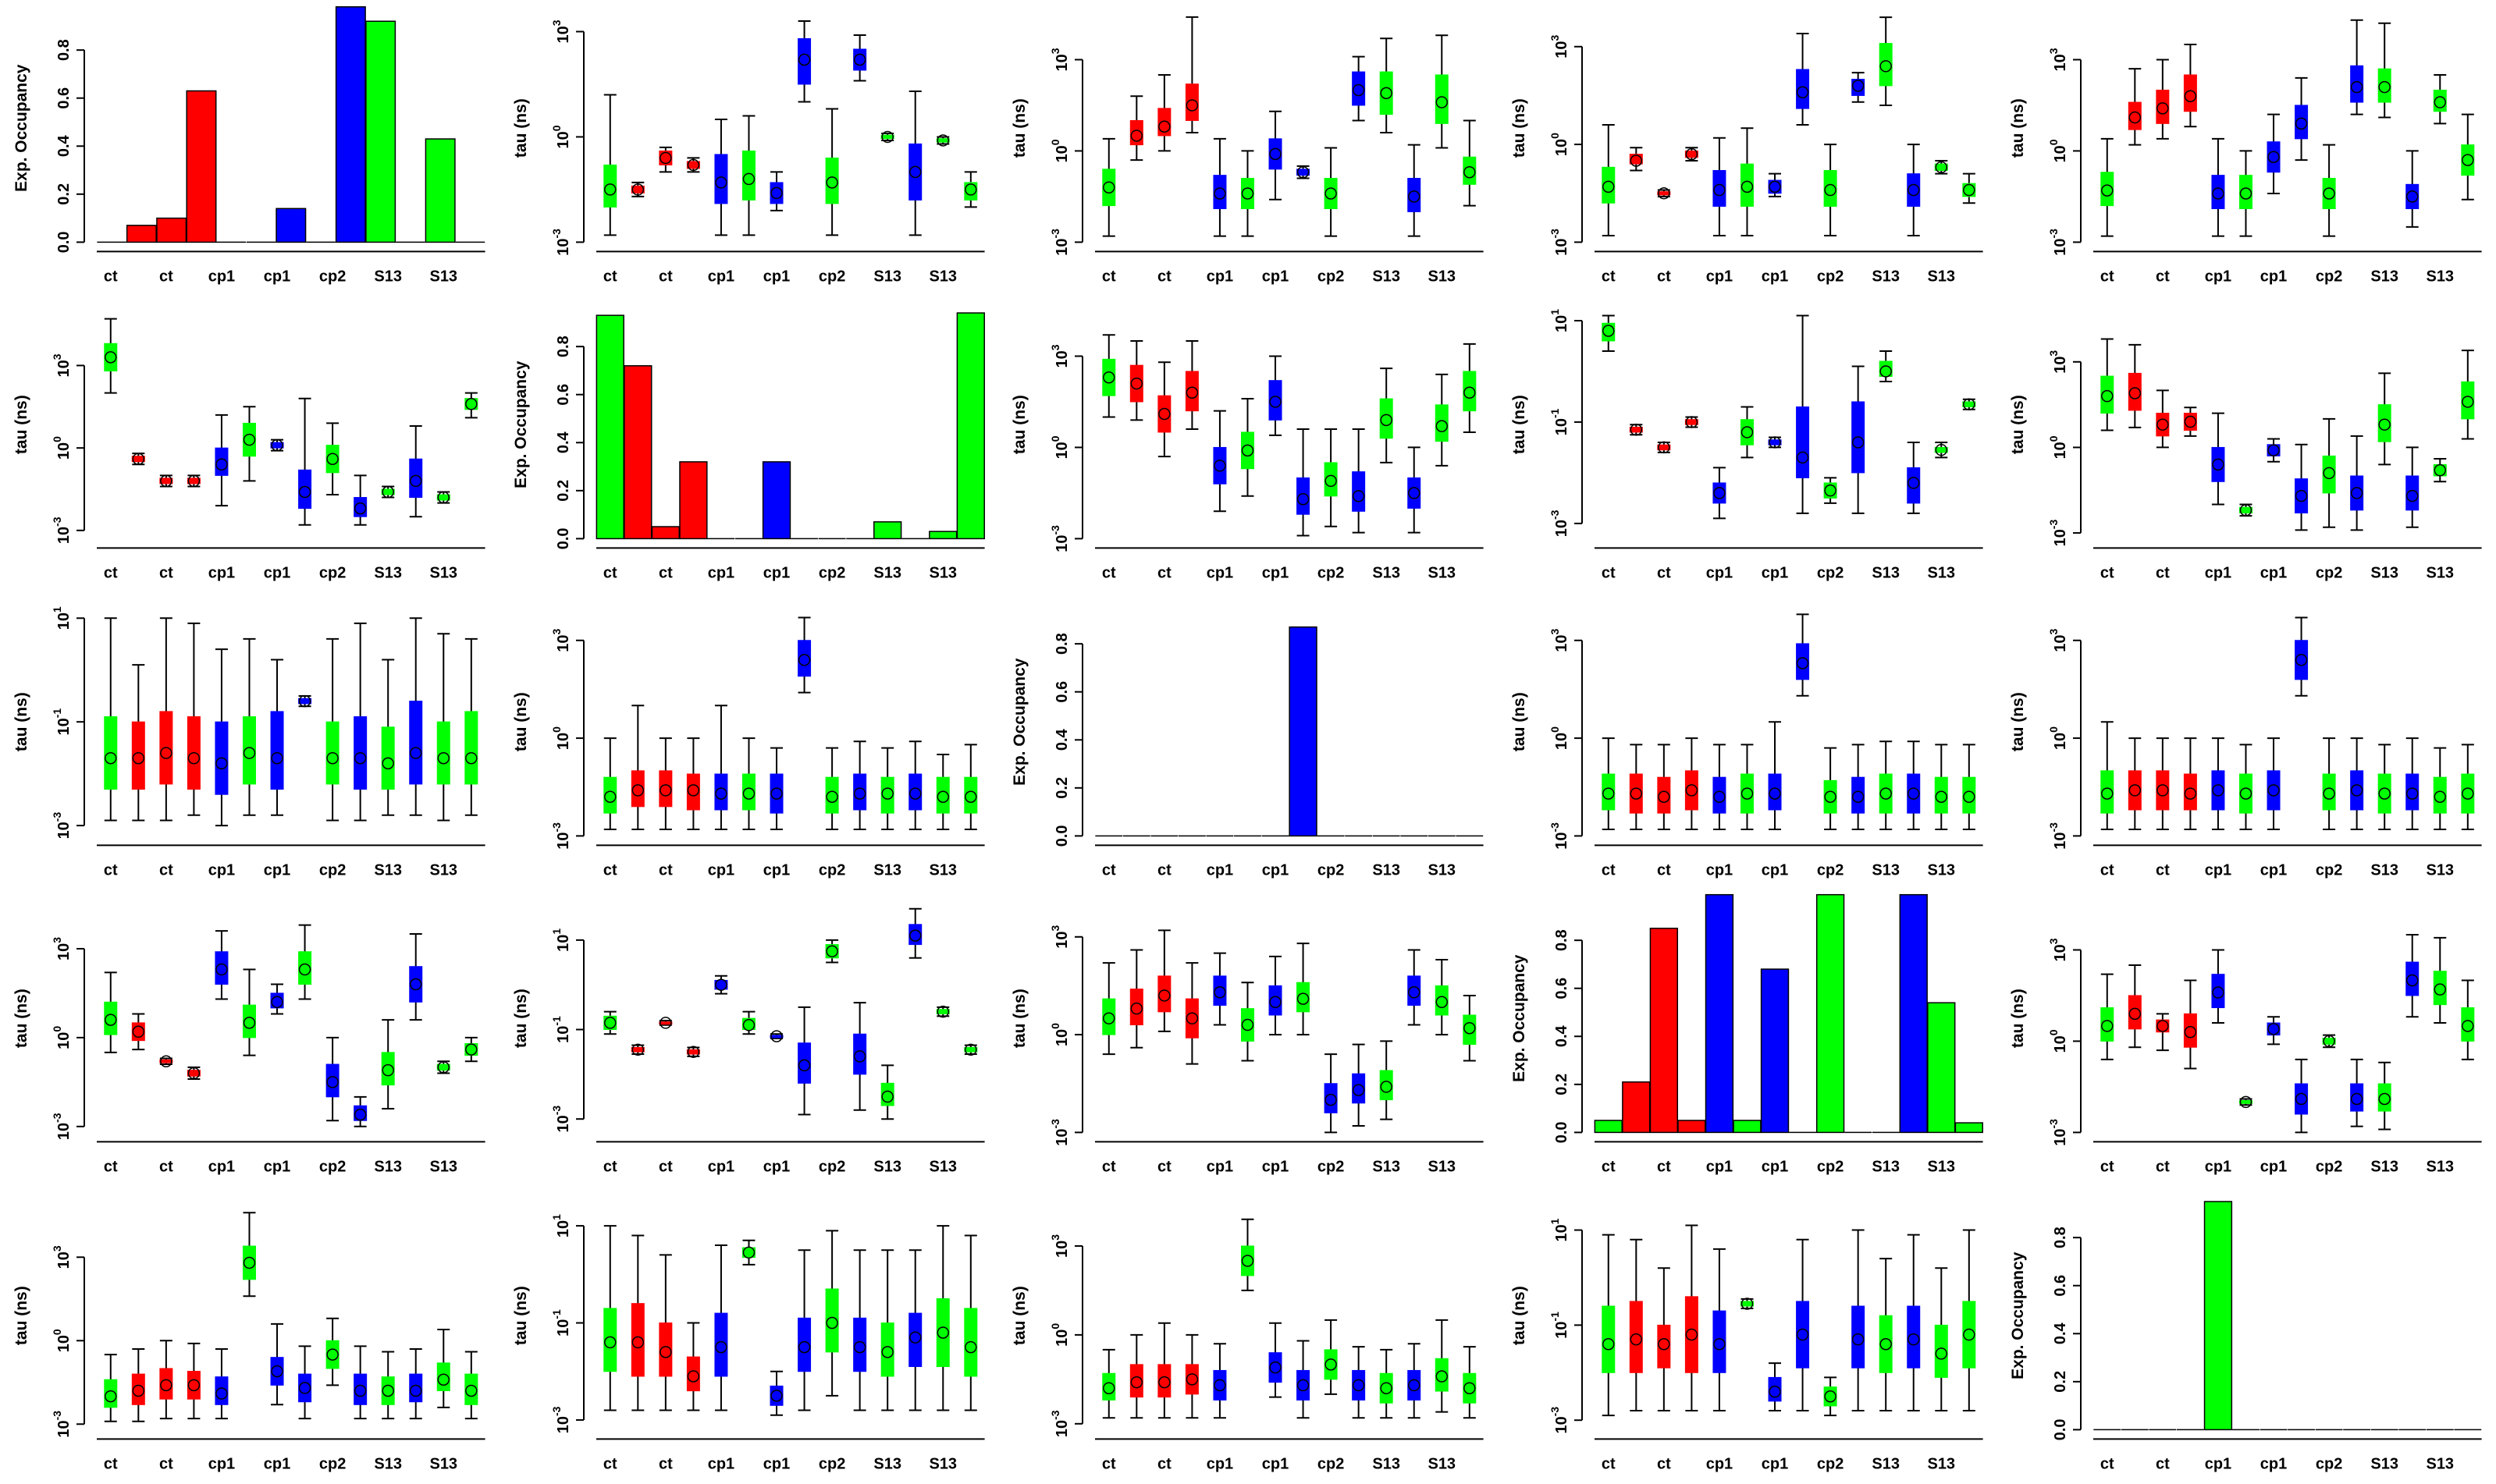  What do you see at coordinates (2018, 1019) in the screenshot?
I see `y-axis-title: tau (ns)` at bounding box center [2018, 1019].